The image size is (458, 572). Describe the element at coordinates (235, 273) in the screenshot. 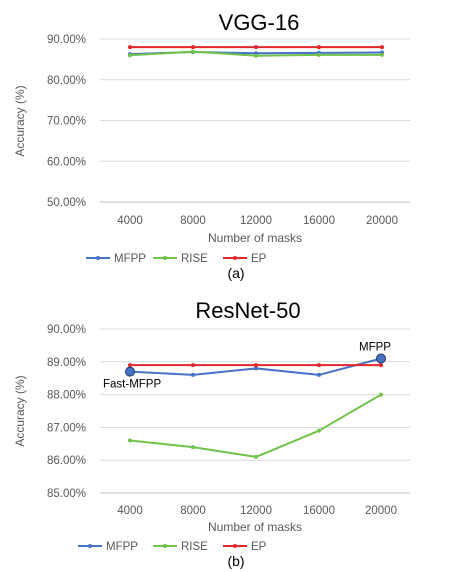

I see `chart-a-caption: (a)` at that location.